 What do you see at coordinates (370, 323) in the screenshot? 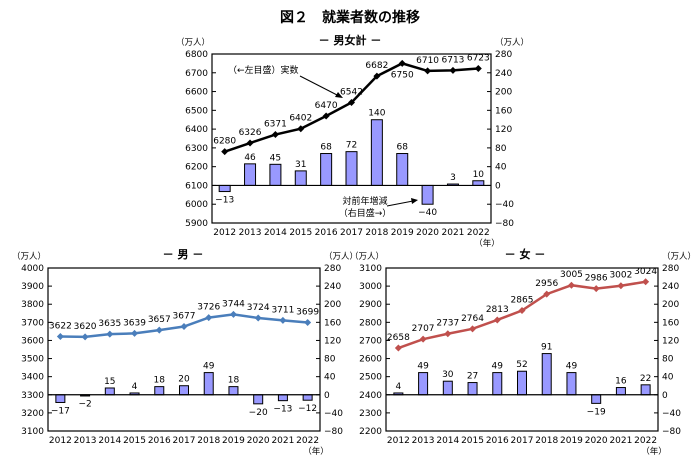
I see `left-tick-label: 2800` at bounding box center [370, 323].